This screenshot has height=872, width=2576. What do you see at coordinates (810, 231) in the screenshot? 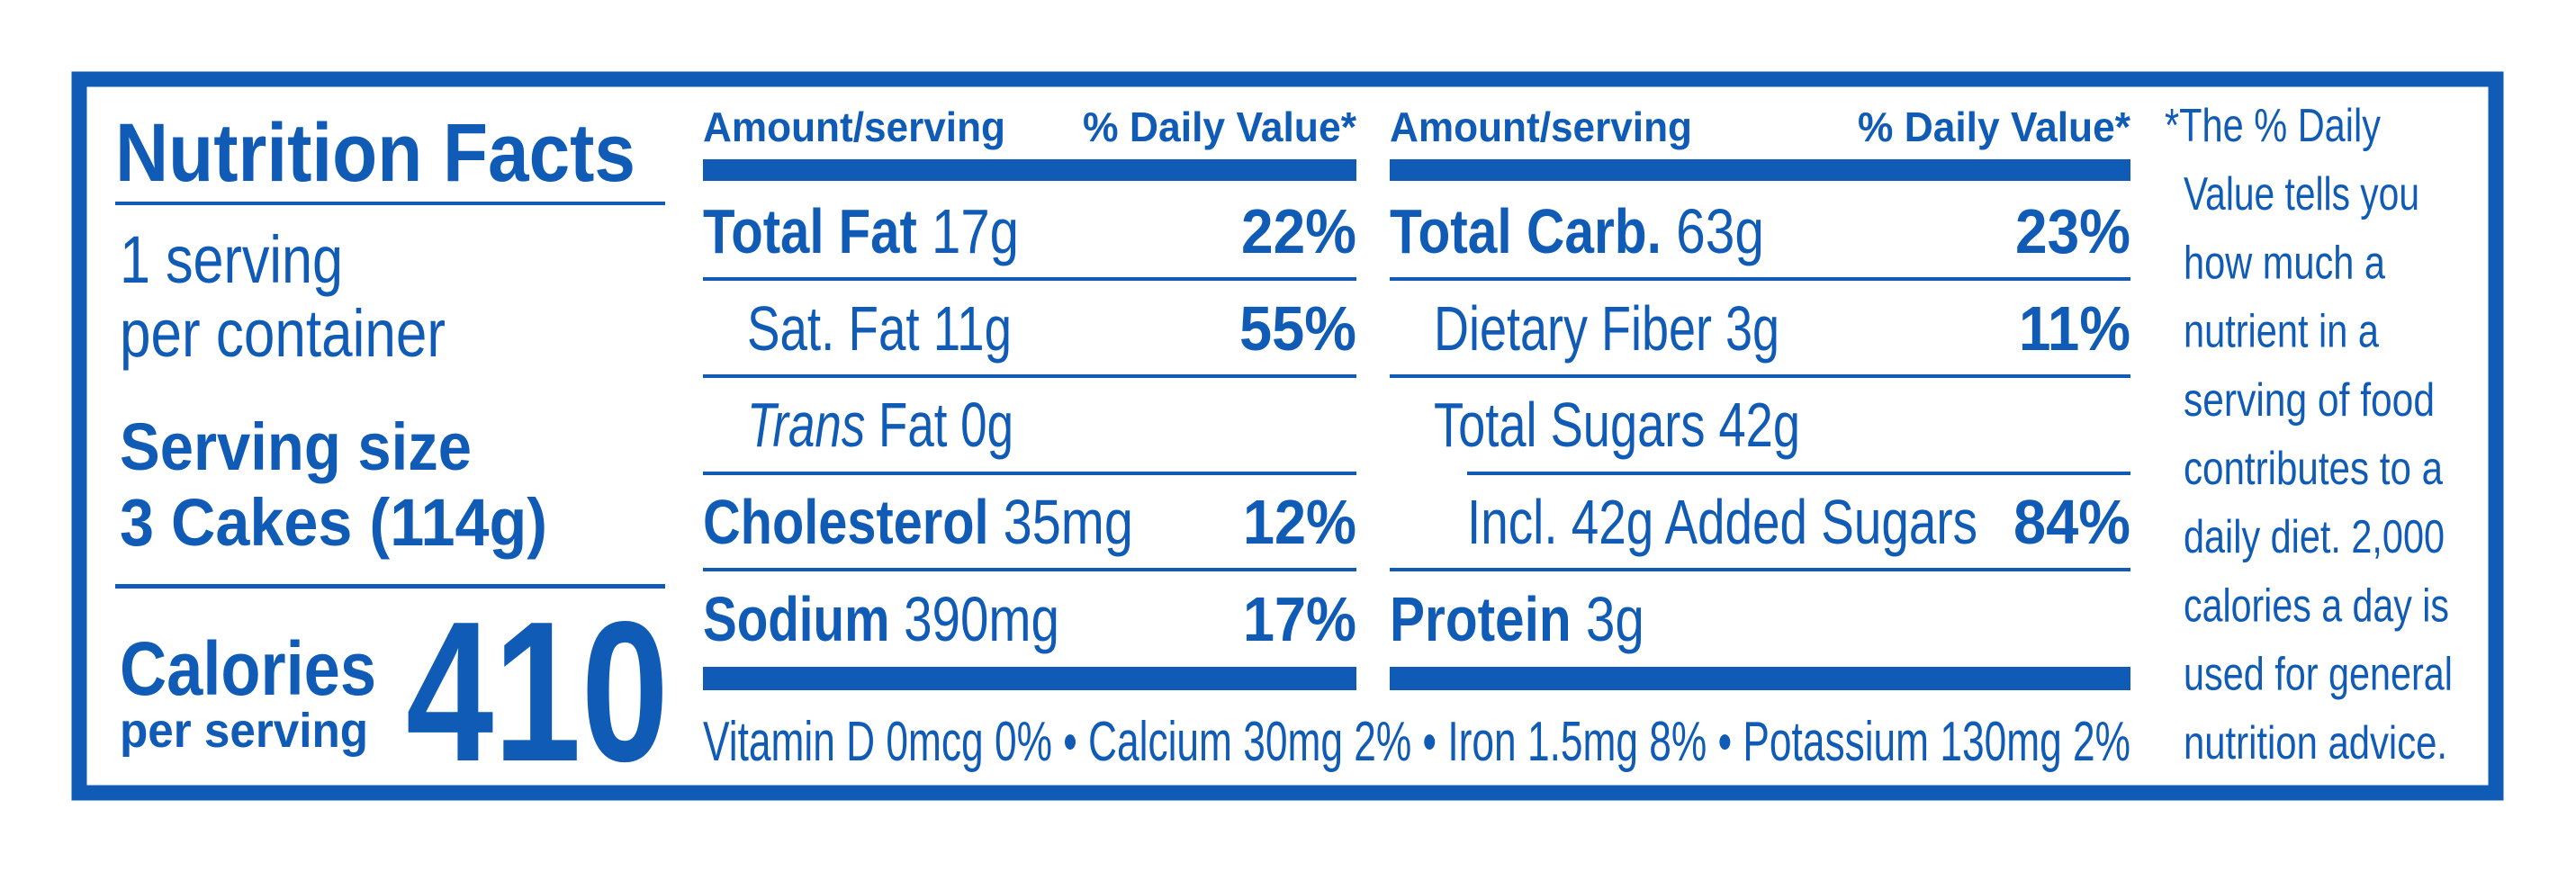
I see `nutrient-name: Total Fat` at bounding box center [810, 231].